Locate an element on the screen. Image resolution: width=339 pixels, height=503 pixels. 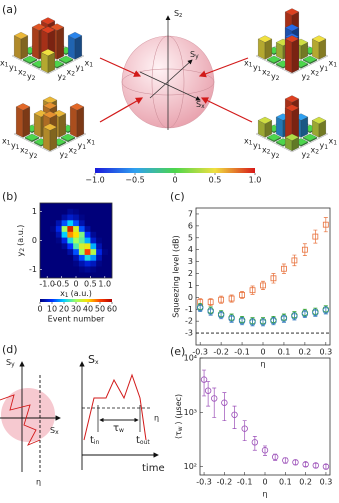
time-label: time is located at coordinates (153, 468).